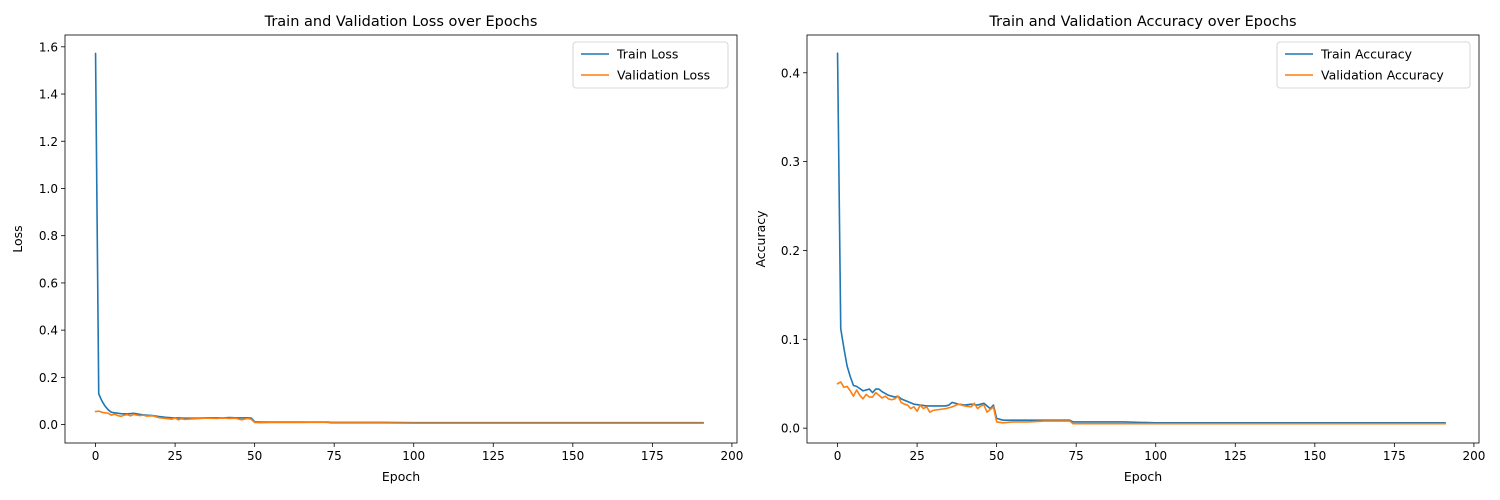 Image resolution: width=1500 pixels, height=500 pixels. I want to click on legend: Train Accuracy Validation Accuracy, so click(1373, 65).